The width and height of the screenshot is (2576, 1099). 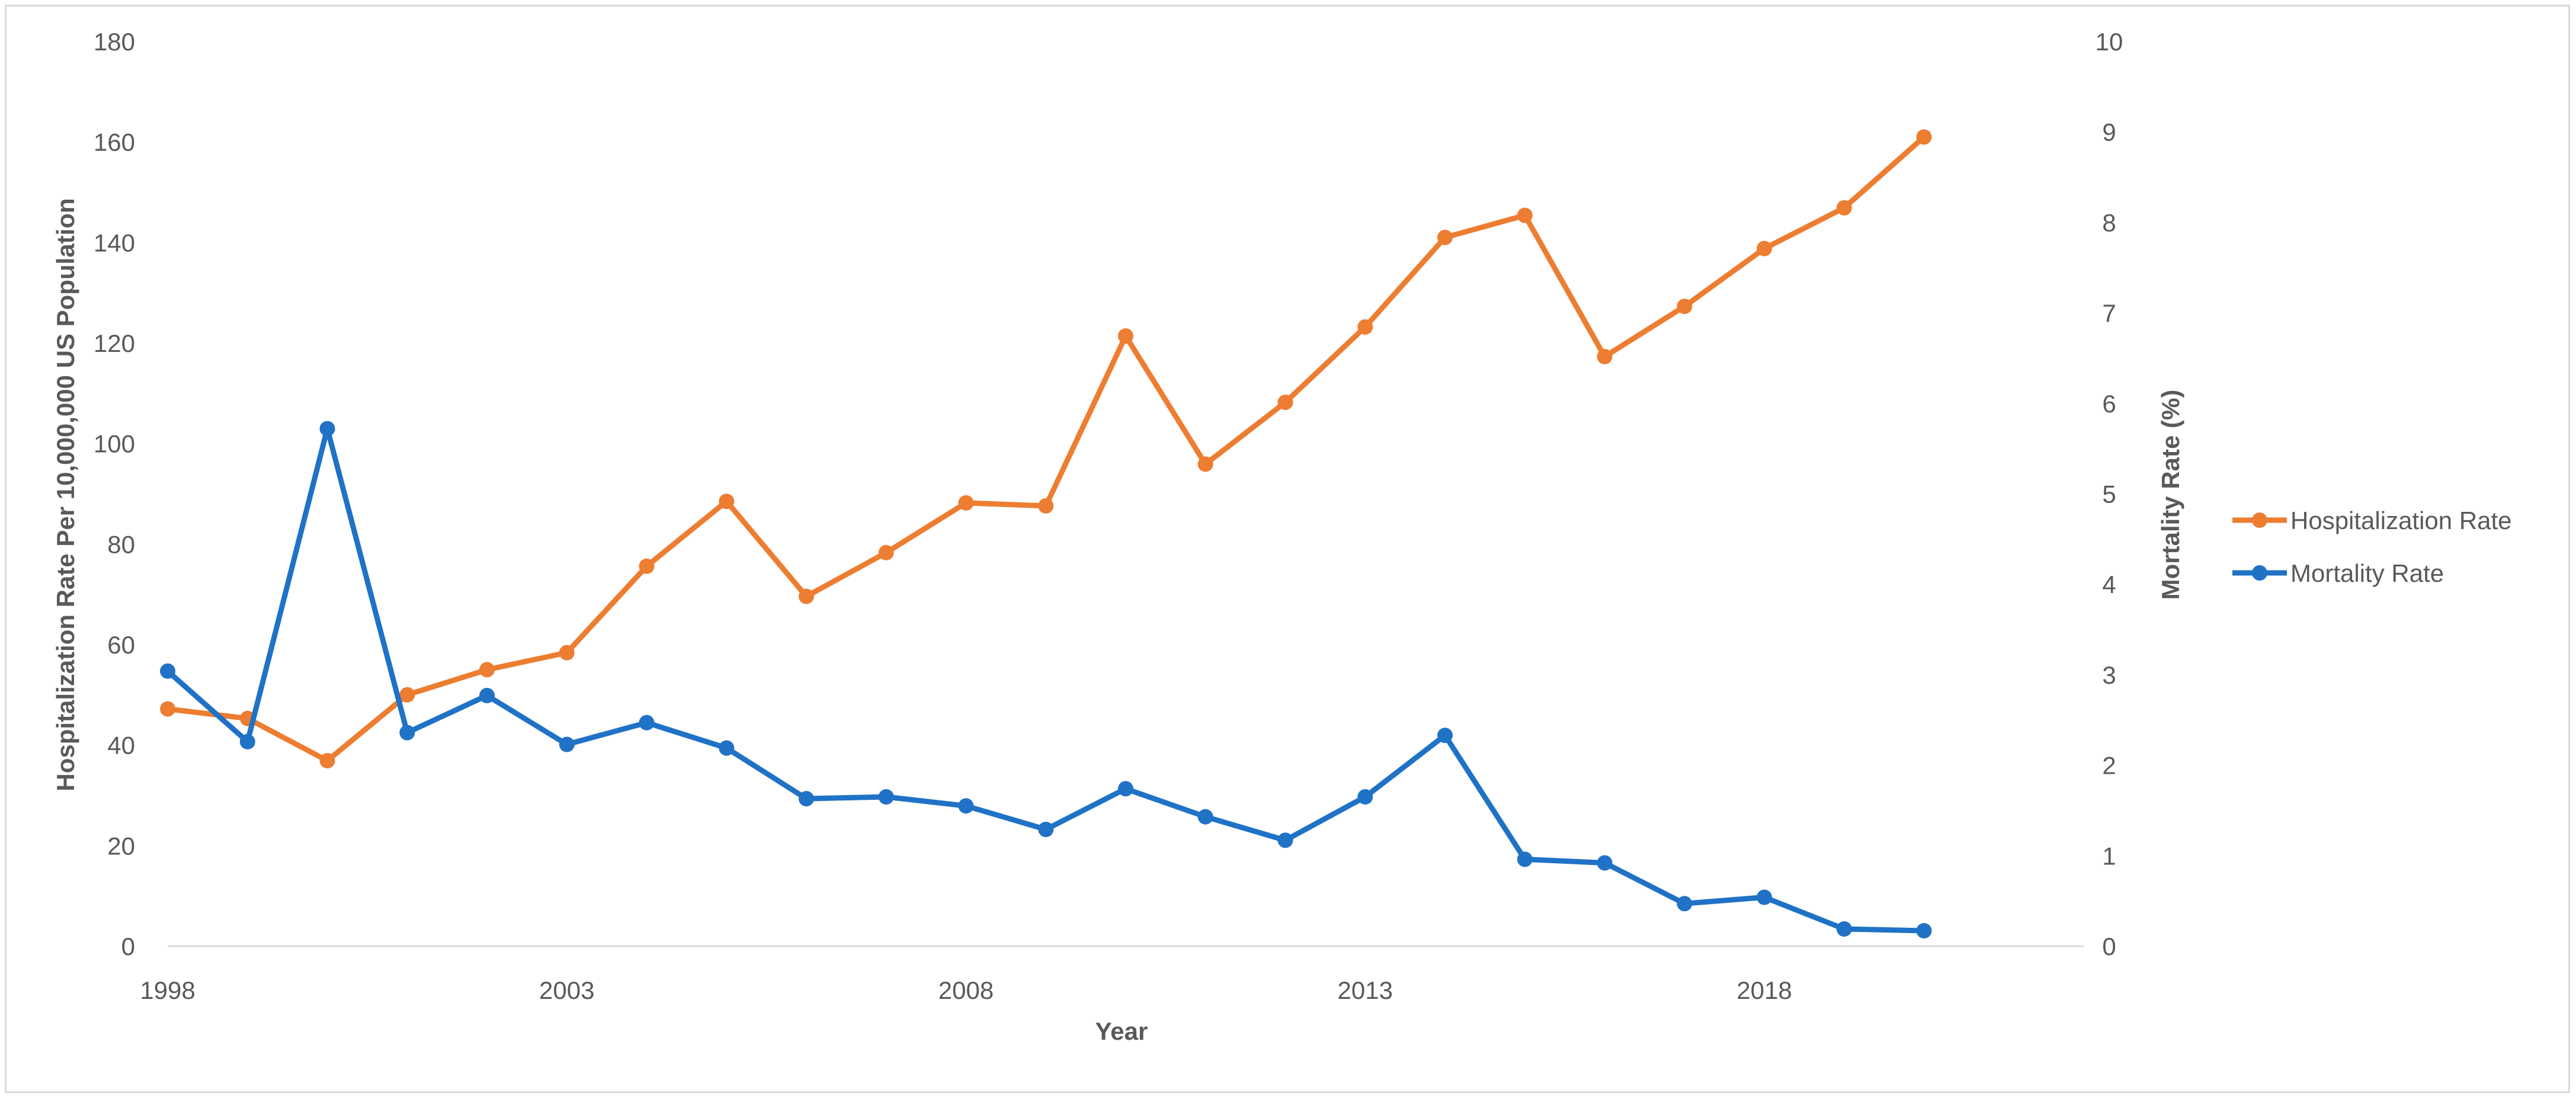 What do you see at coordinates (114, 42) in the screenshot?
I see `left-y-tick-label: 180` at bounding box center [114, 42].